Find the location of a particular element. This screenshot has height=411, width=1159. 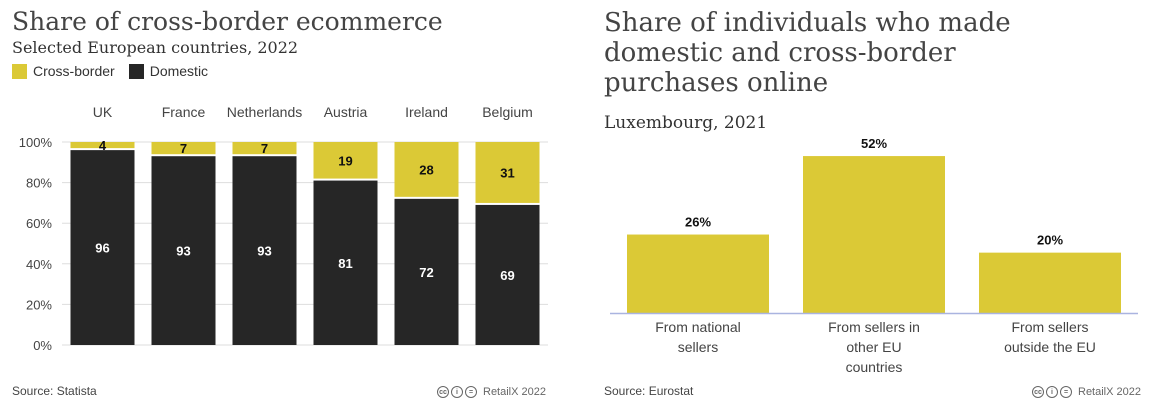

category-label: From sellers is located at coordinates (1049, 327).